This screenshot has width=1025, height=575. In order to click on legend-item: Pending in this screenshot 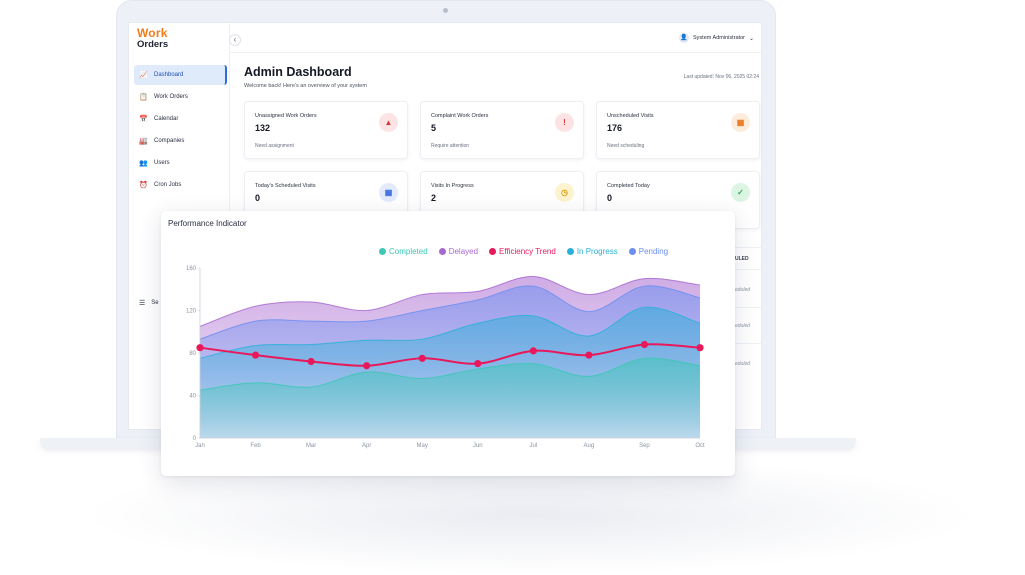, I will do `click(648, 251)`.